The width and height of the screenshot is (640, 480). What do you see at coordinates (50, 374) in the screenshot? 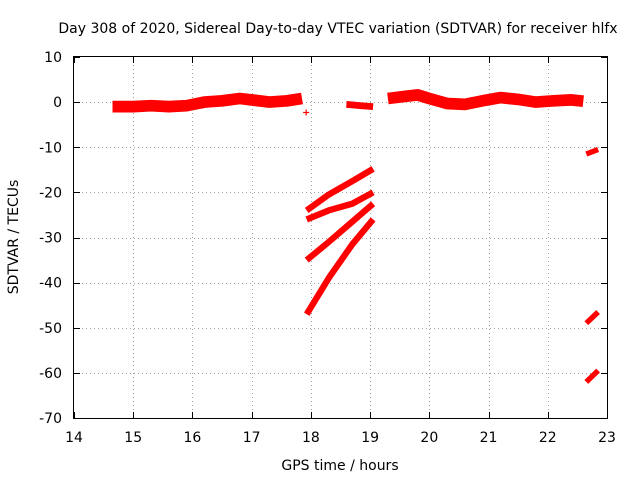
I see `y-tick-label: -60` at bounding box center [50, 374].